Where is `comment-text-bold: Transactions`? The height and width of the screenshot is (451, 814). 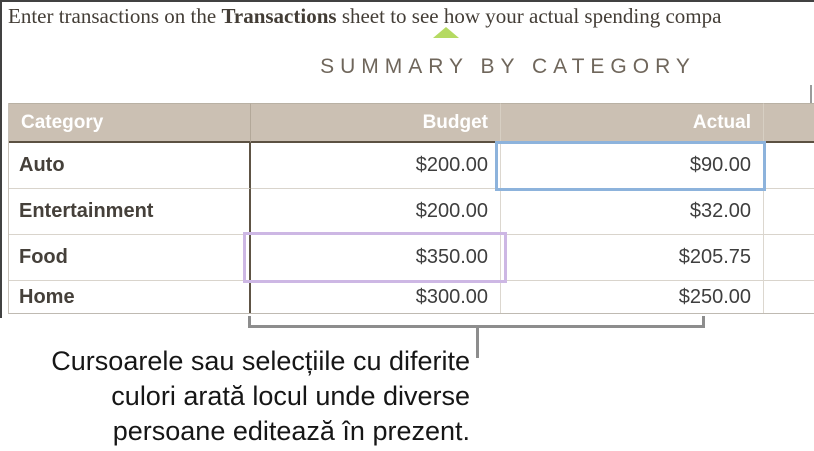
comment-text-bold: Transactions is located at coordinates (279, 16).